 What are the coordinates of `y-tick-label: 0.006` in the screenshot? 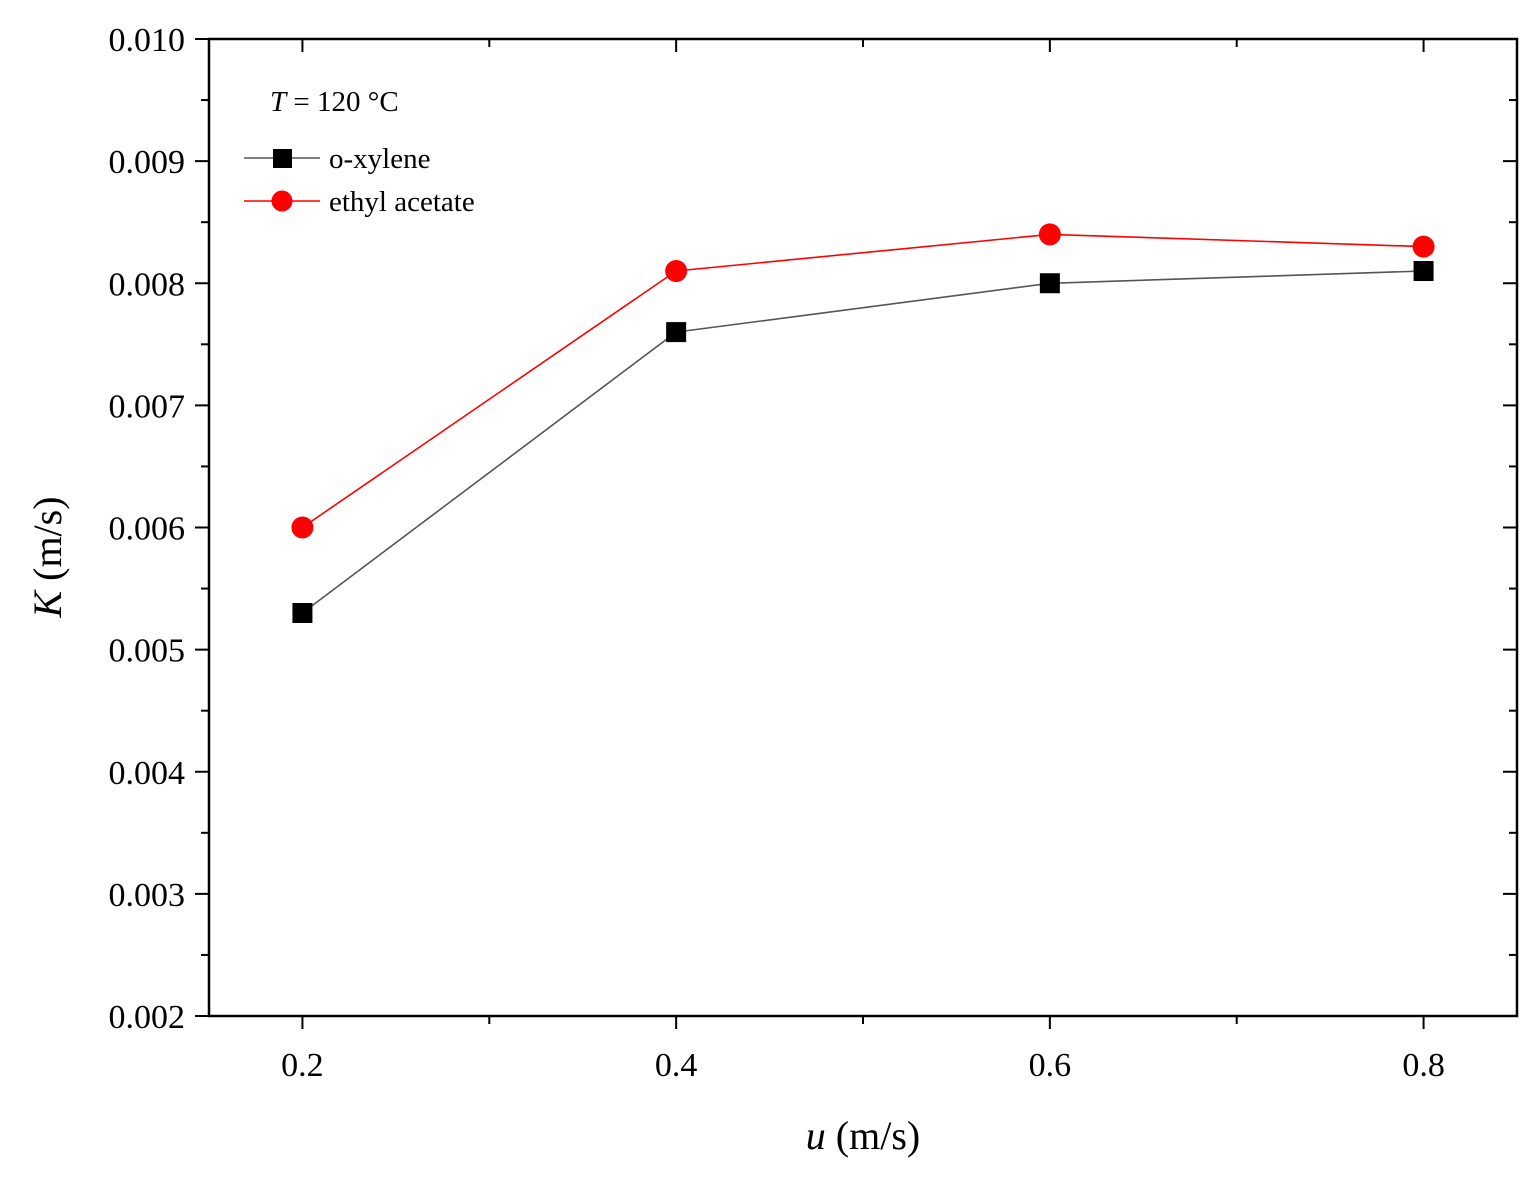 It's located at (147, 529).